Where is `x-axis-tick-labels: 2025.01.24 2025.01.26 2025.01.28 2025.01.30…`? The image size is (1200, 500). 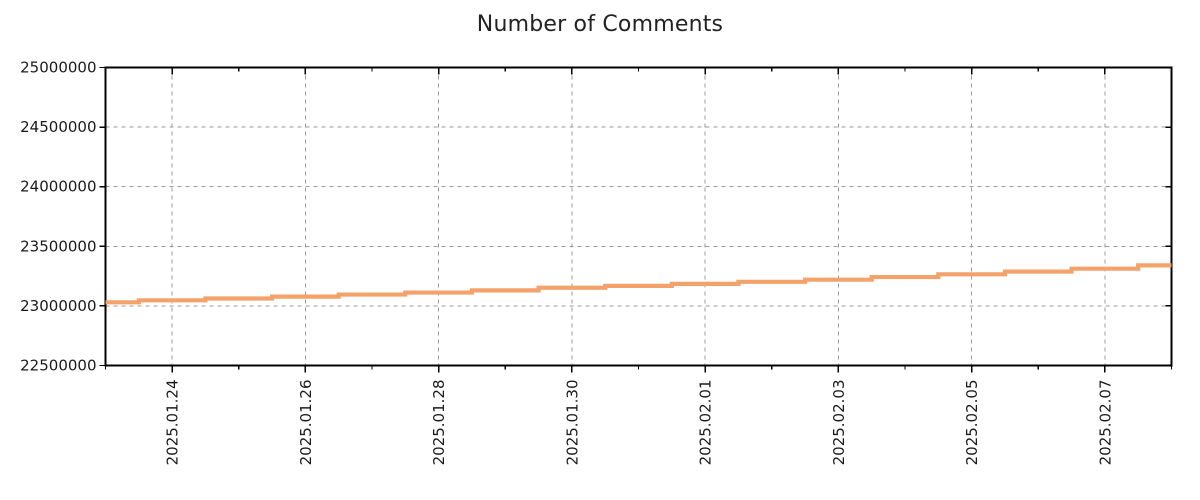
x-axis-tick-labels: 2025.01.24 2025.01.26 2025.01.28 2025.01.30… is located at coordinates (639, 423).